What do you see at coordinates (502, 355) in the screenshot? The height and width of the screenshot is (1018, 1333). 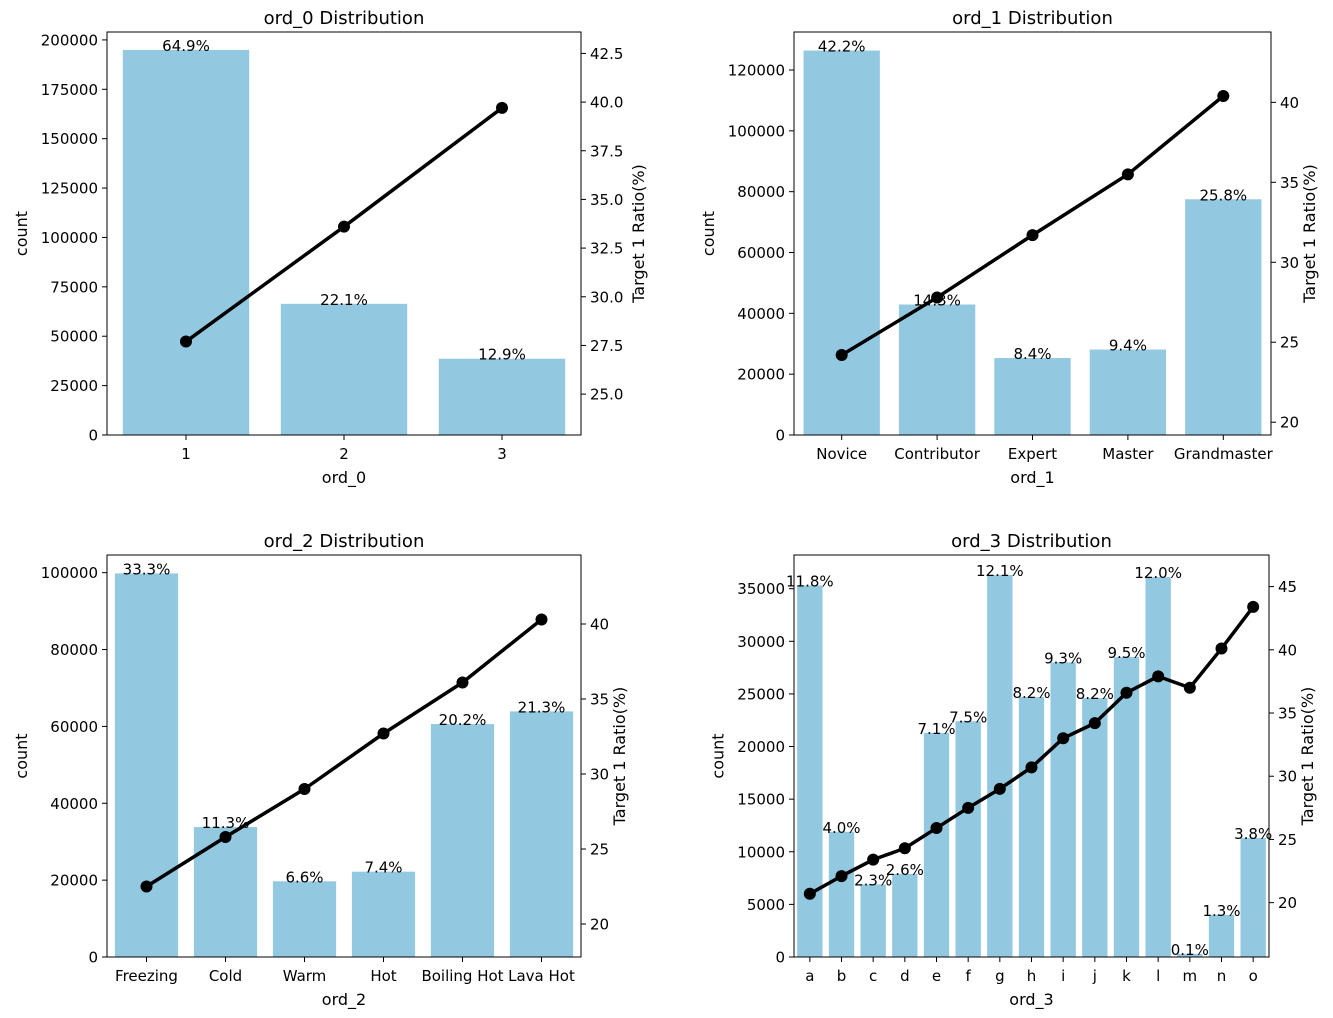 I see `bar-percent-label: 12.9%` at bounding box center [502, 355].